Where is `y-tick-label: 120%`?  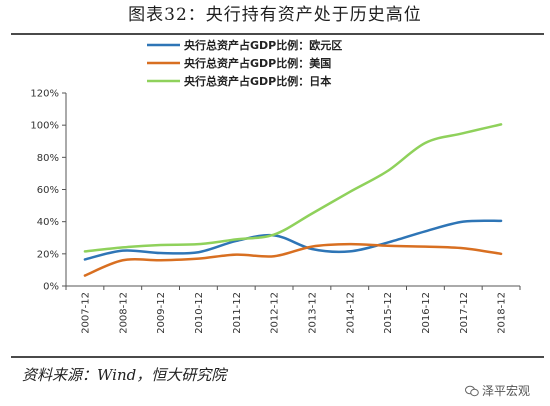 y-tick-label: 120% is located at coordinates (44, 94).